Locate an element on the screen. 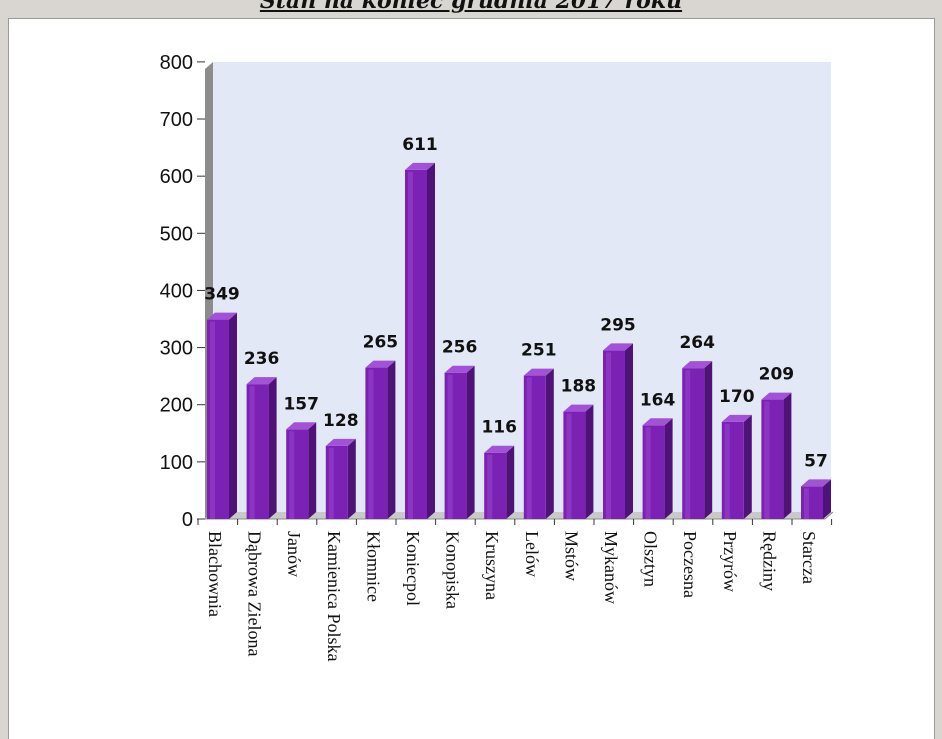 The image size is (942, 739). y-tick-label: 300 is located at coordinates (176, 349).